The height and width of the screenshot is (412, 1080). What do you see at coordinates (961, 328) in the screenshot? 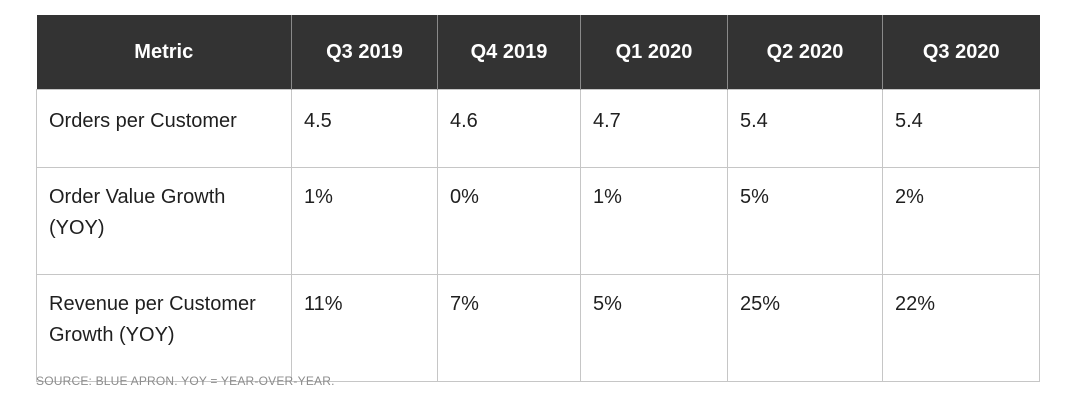
I see `value-cell: 22%` at bounding box center [961, 328].